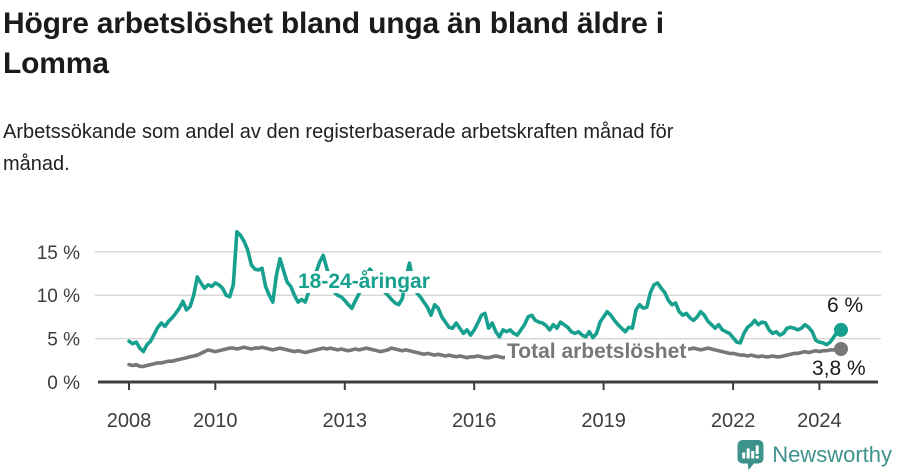  Describe the element at coordinates (63, 383) in the screenshot. I see `y-axis-tick-label: 0 %` at that location.